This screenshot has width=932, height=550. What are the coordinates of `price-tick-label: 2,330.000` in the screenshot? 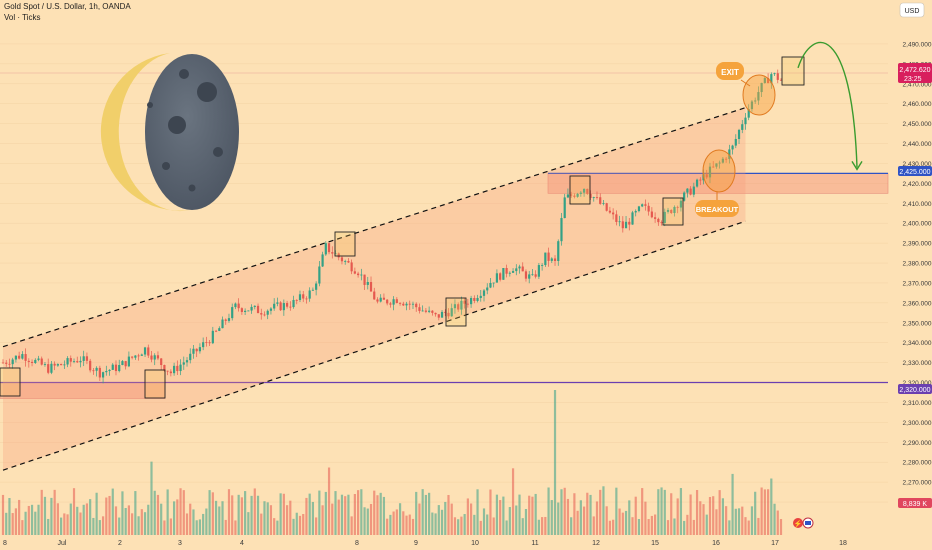 It's located at (917, 363).